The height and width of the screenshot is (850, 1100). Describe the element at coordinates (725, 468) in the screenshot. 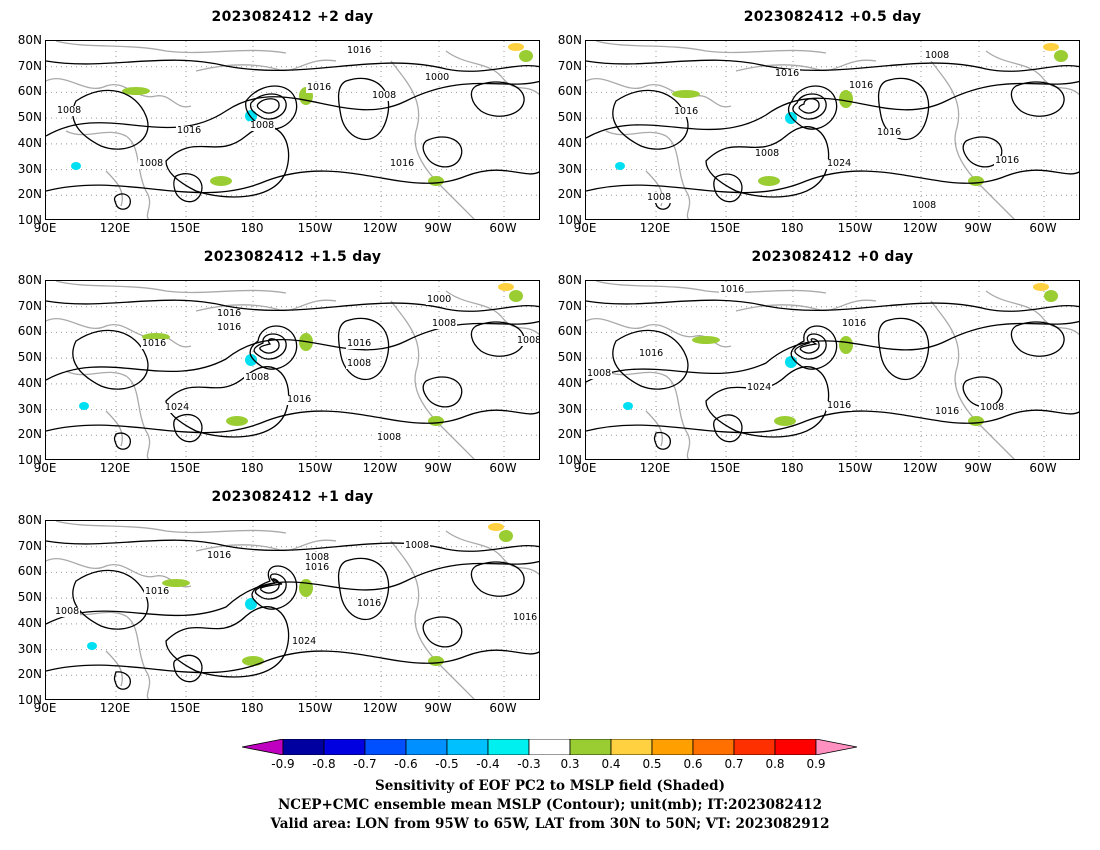

I see `longitude-label: 150E` at that location.